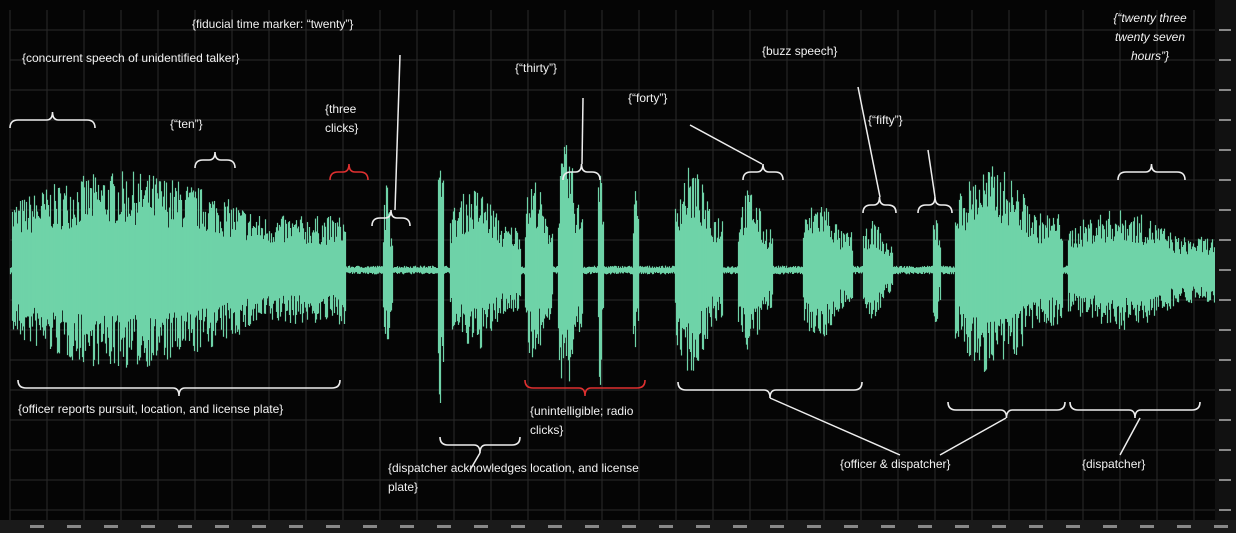 The image size is (1236, 533). What do you see at coordinates (403, 487) in the screenshot?
I see `annotation-label: plate}` at bounding box center [403, 487].